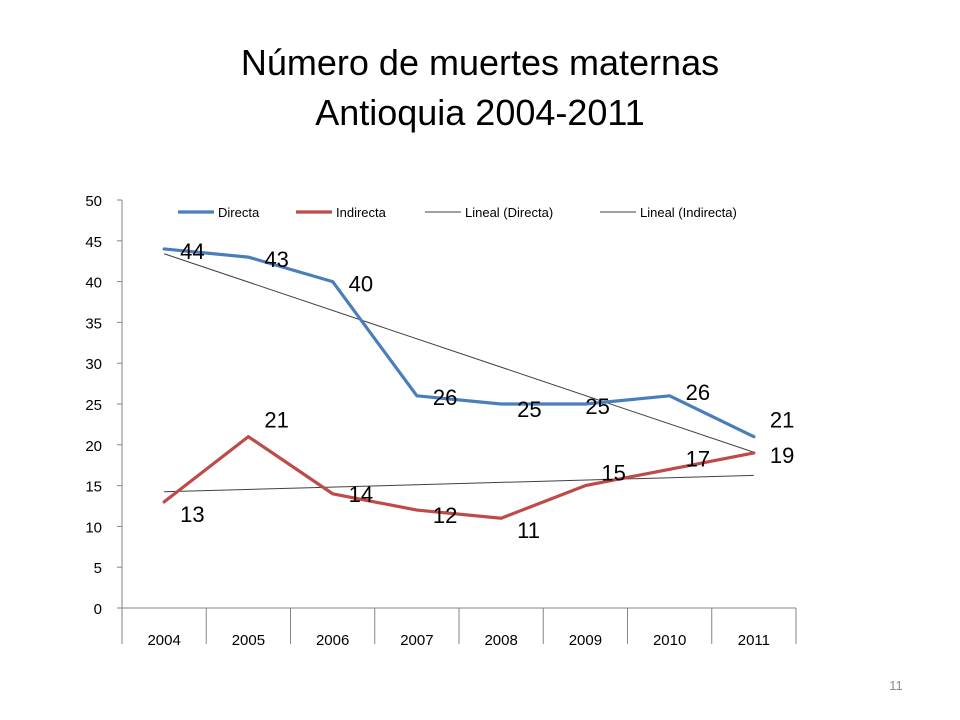  I want to click on x-tick-label: 2010, so click(669, 640).